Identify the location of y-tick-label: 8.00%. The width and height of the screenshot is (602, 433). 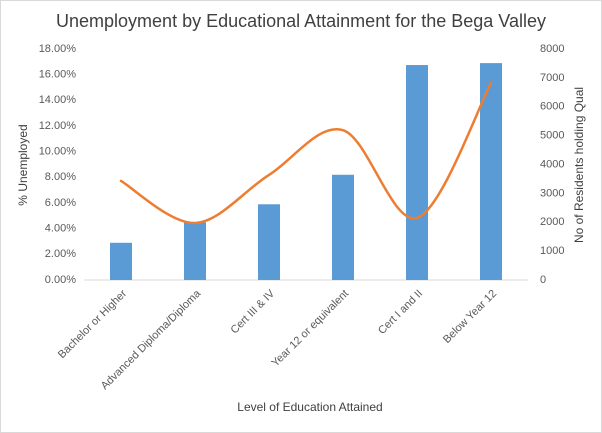
(60, 177).